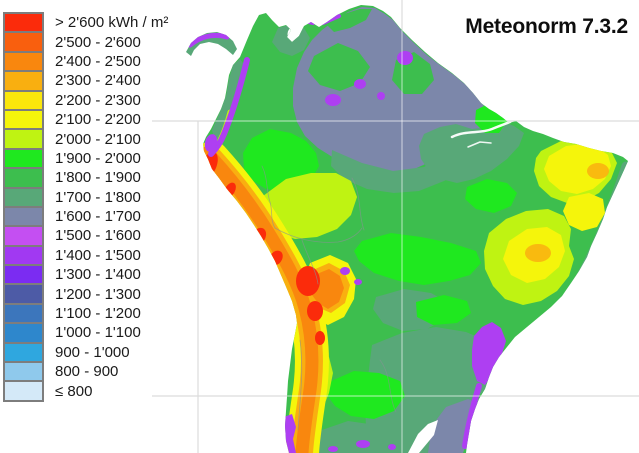  Describe the element at coordinates (328, 289) in the screenshot. I see `bolivia-bulge-orange` at that location.